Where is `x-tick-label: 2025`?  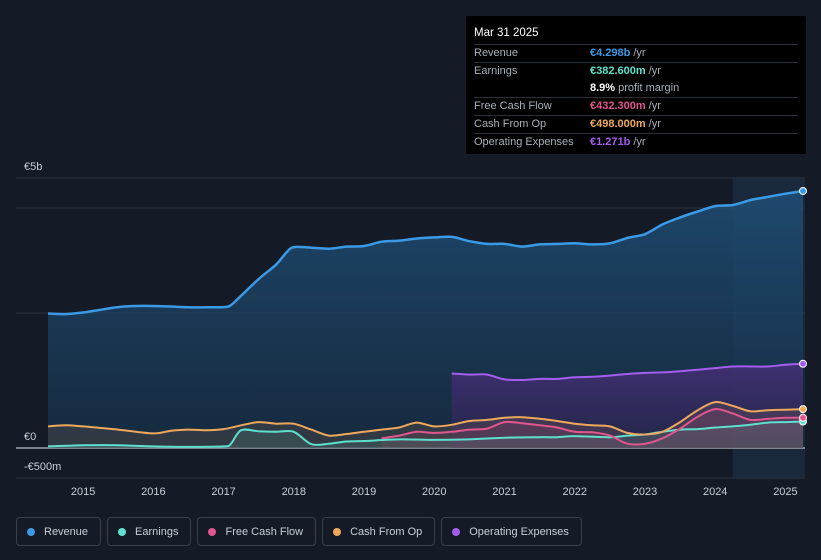 x-tick-label: 2025 is located at coordinates (785, 492).